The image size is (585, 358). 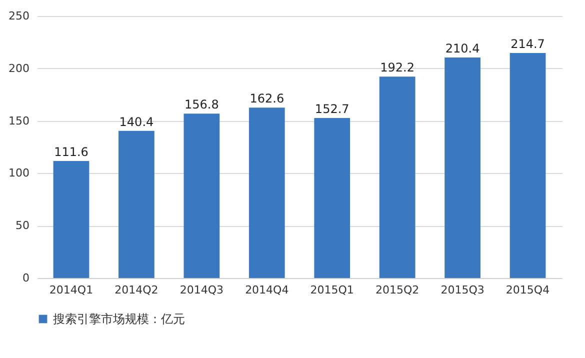 What do you see at coordinates (267, 99) in the screenshot?
I see `data-label: 162.6` at bounding box center [267, 99].